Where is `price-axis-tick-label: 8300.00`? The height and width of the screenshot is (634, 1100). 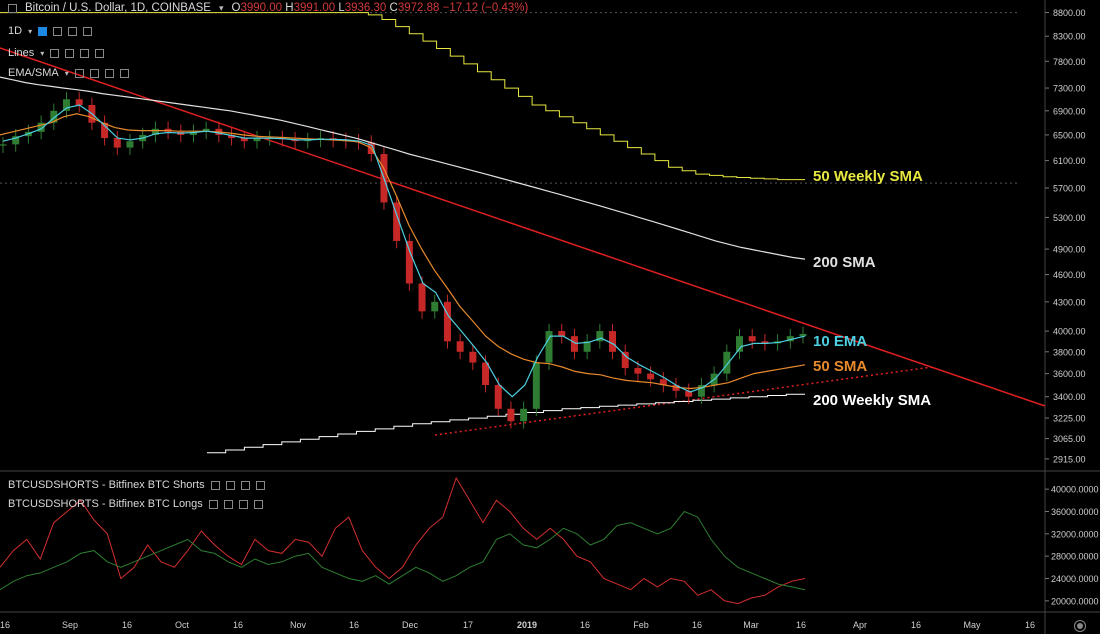
price-axis-tick-label: 8300.00 is located at coordinates (1069, 37).